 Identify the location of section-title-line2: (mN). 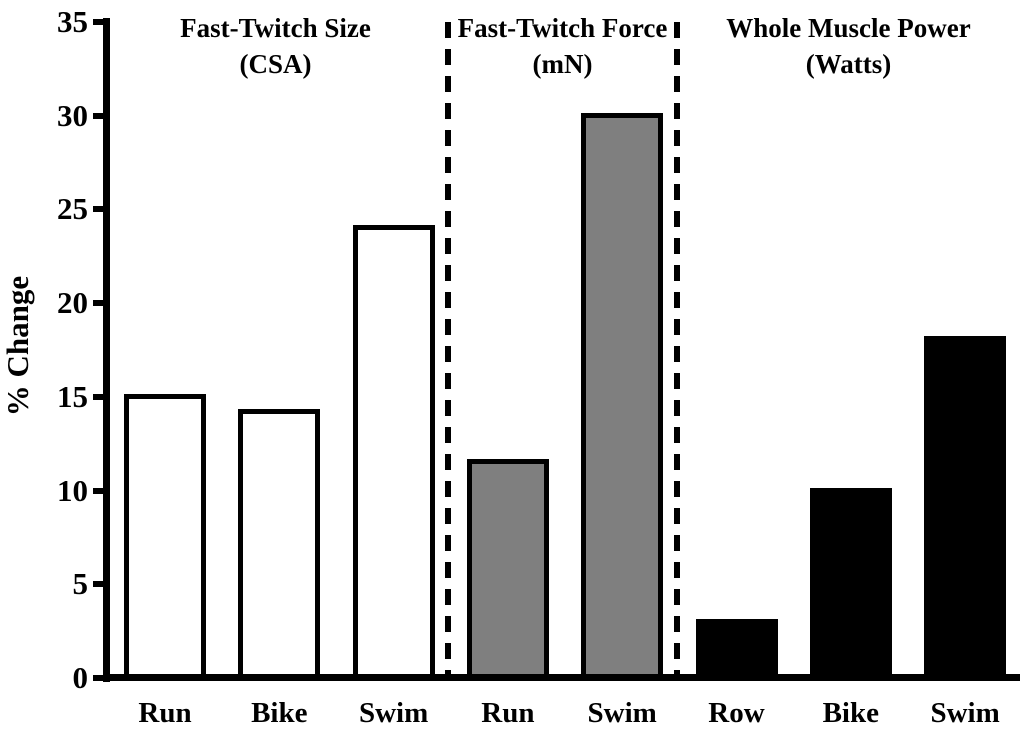
(562, 64).